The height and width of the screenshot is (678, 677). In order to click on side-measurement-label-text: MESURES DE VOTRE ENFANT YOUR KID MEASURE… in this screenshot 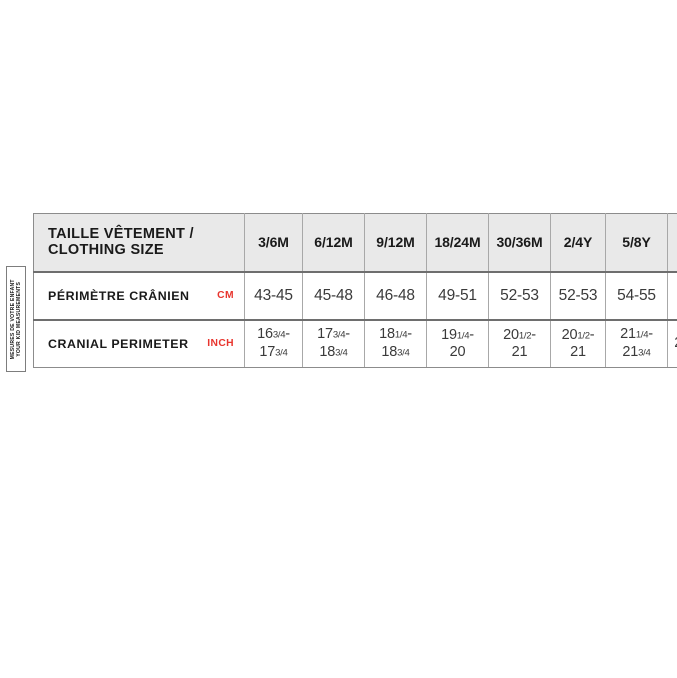, I will do `click(16, 319)`.